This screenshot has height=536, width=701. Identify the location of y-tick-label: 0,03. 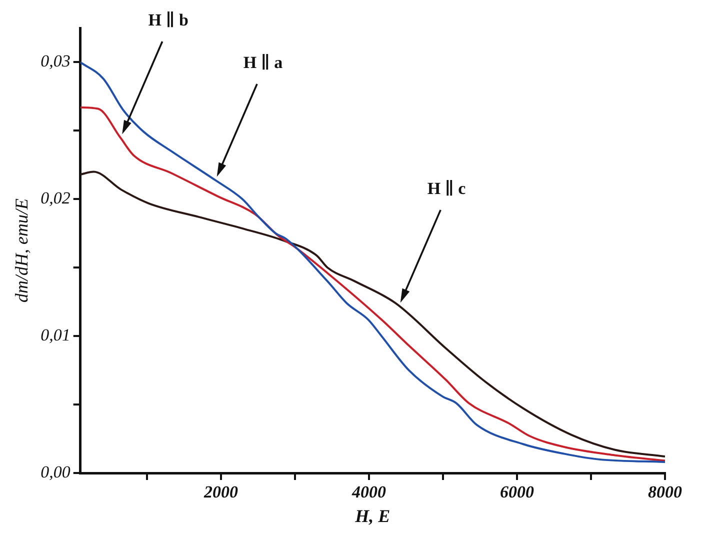
(55, 61).